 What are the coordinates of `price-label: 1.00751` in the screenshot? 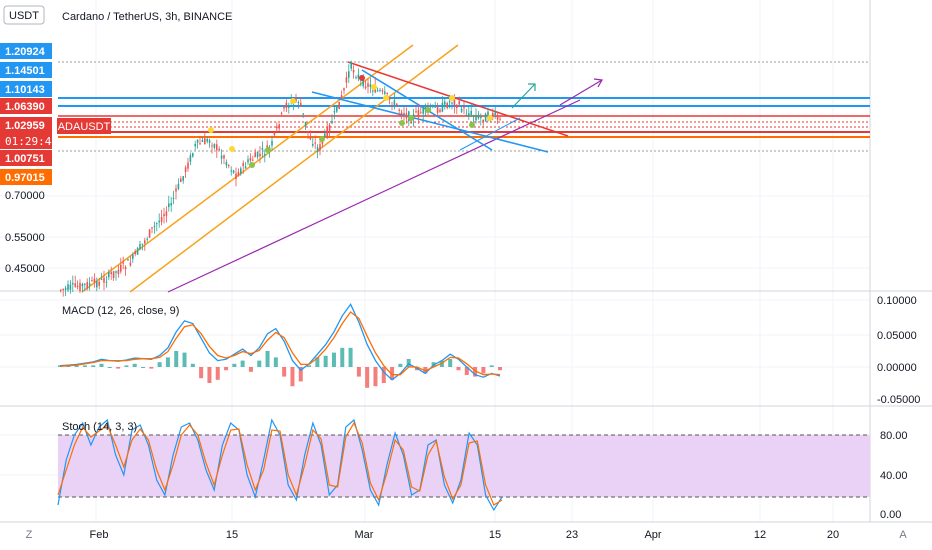 It's located at (25, 159).